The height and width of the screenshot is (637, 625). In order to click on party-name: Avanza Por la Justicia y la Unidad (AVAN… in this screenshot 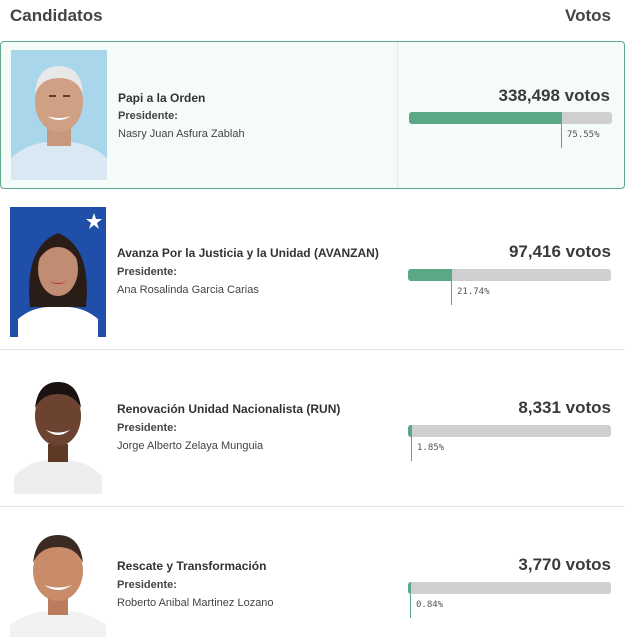, I will do `click(248, 253)`.